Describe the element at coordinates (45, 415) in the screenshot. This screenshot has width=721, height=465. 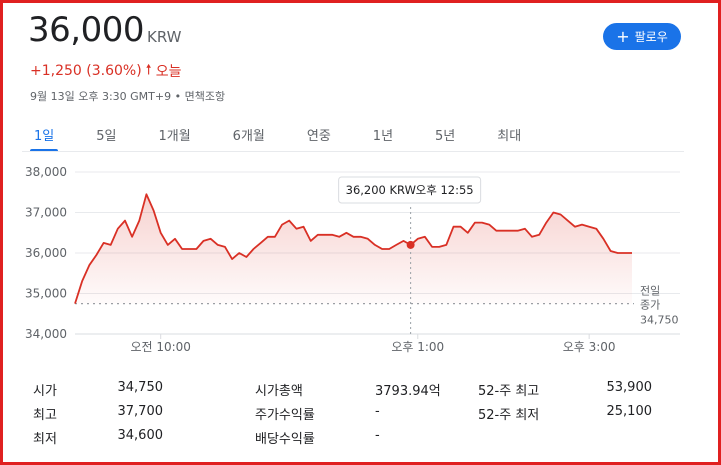
I see `stat-label: 최고` at that location.